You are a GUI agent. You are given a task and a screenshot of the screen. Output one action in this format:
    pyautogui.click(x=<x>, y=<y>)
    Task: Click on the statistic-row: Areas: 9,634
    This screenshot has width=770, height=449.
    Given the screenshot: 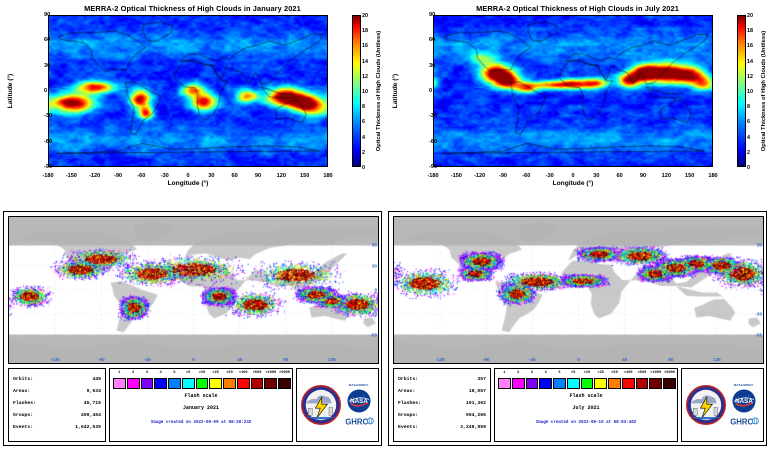 What is the action you would take?
    pyautogui.click(x=57, y=392)
    